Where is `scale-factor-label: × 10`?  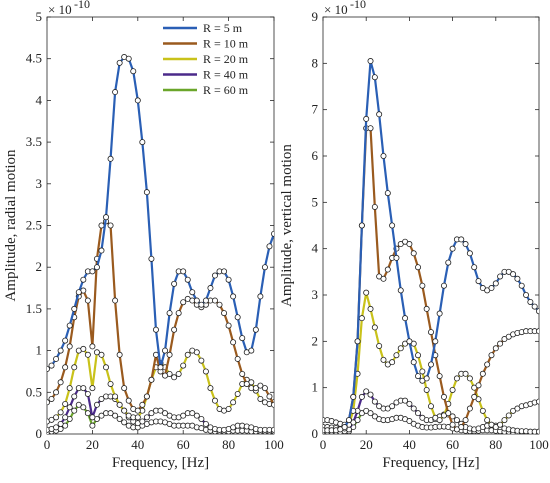
scale-factor-label: × 10 is located at coordinates (336, 9).